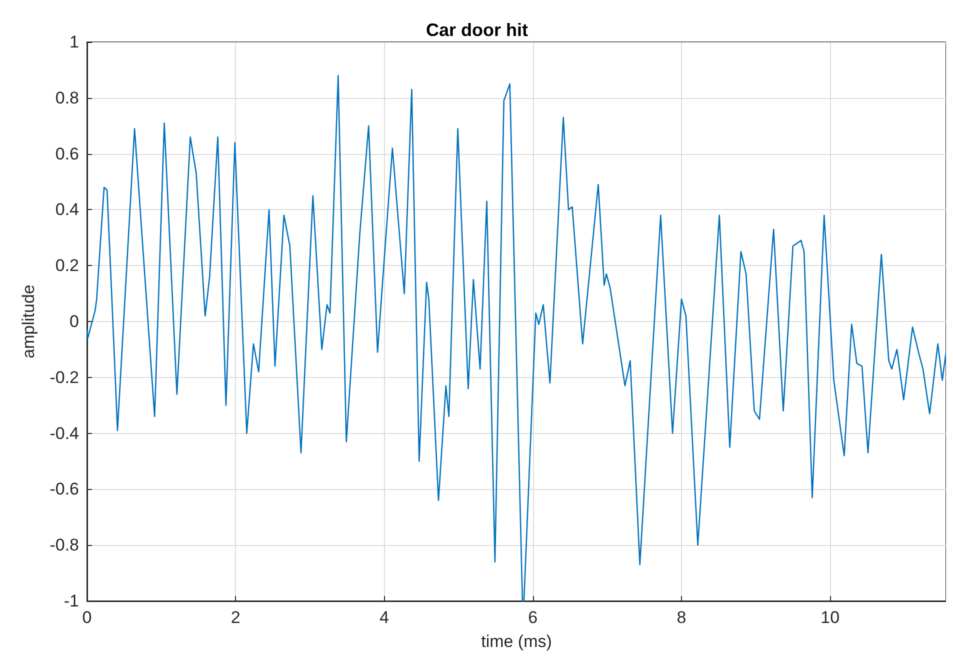  Describe the element at coordinates (64, 489) in the screenshot. I see `y-tick-label: -0.6` at that location.